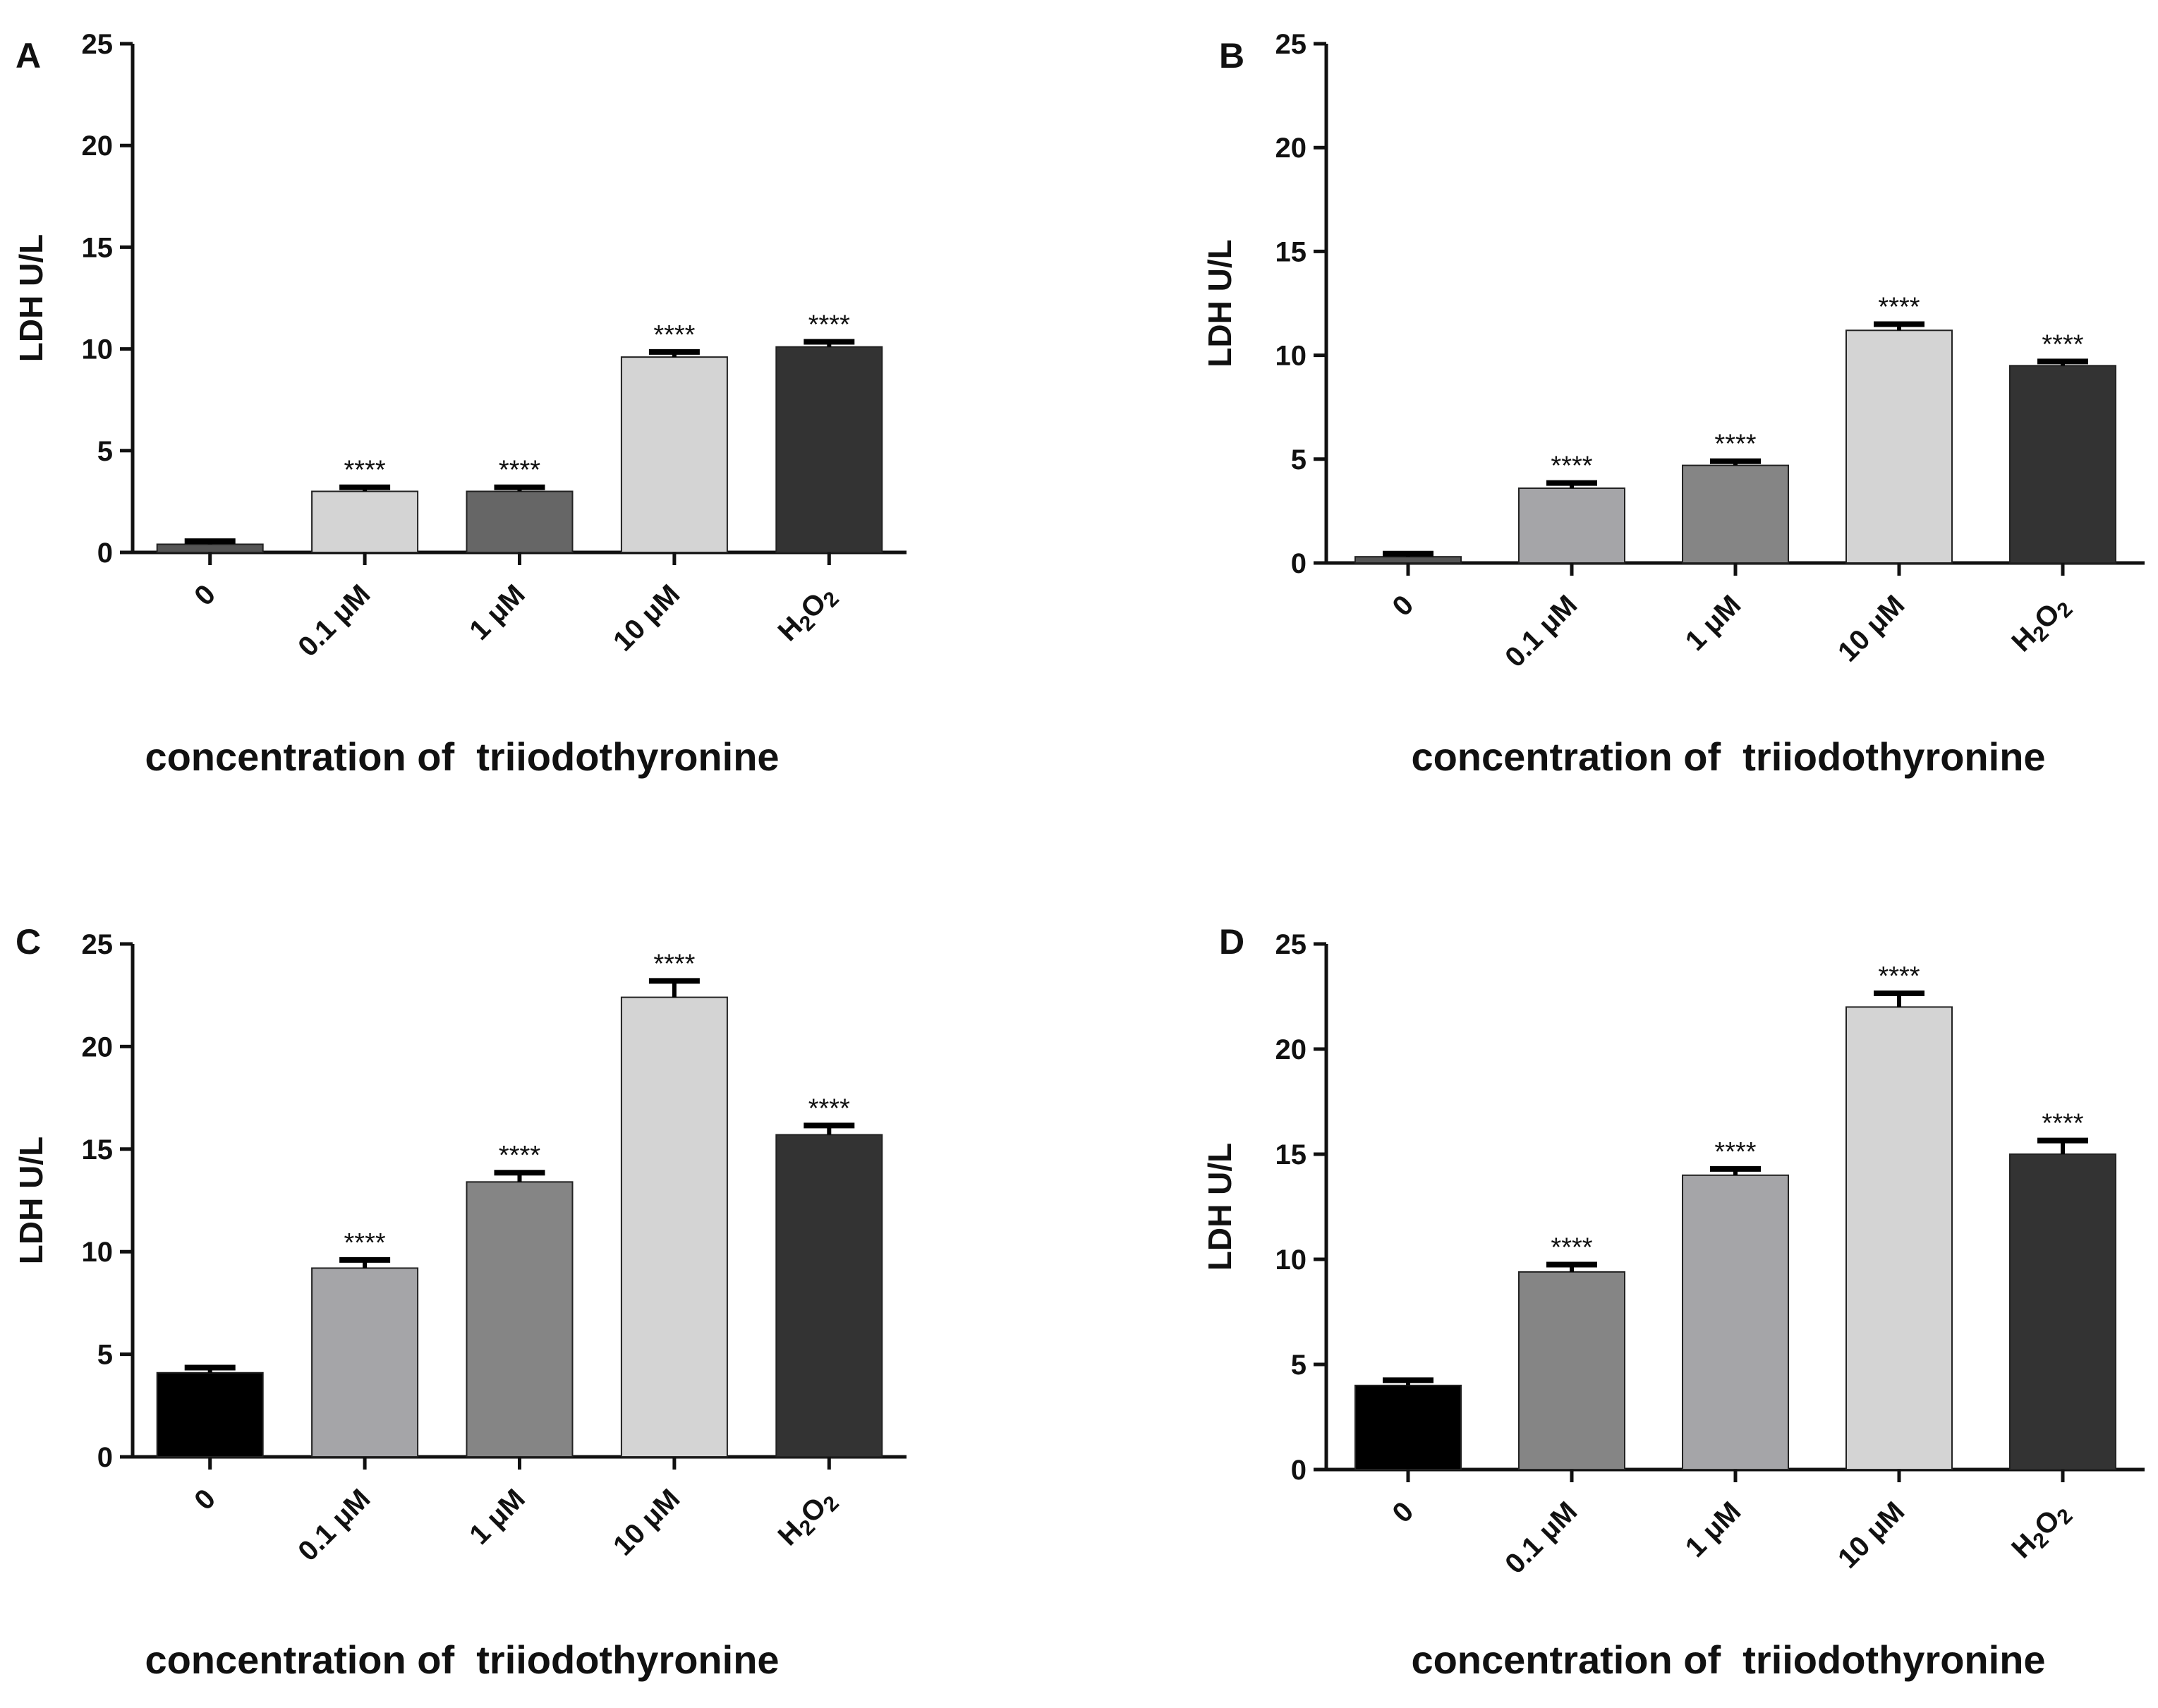 Image resolution: width=2158 pixels, height=1708 pixels. Describe the element at coordinates (1231, 942) in the screenshot. I see `panel-letter: D` at that location.